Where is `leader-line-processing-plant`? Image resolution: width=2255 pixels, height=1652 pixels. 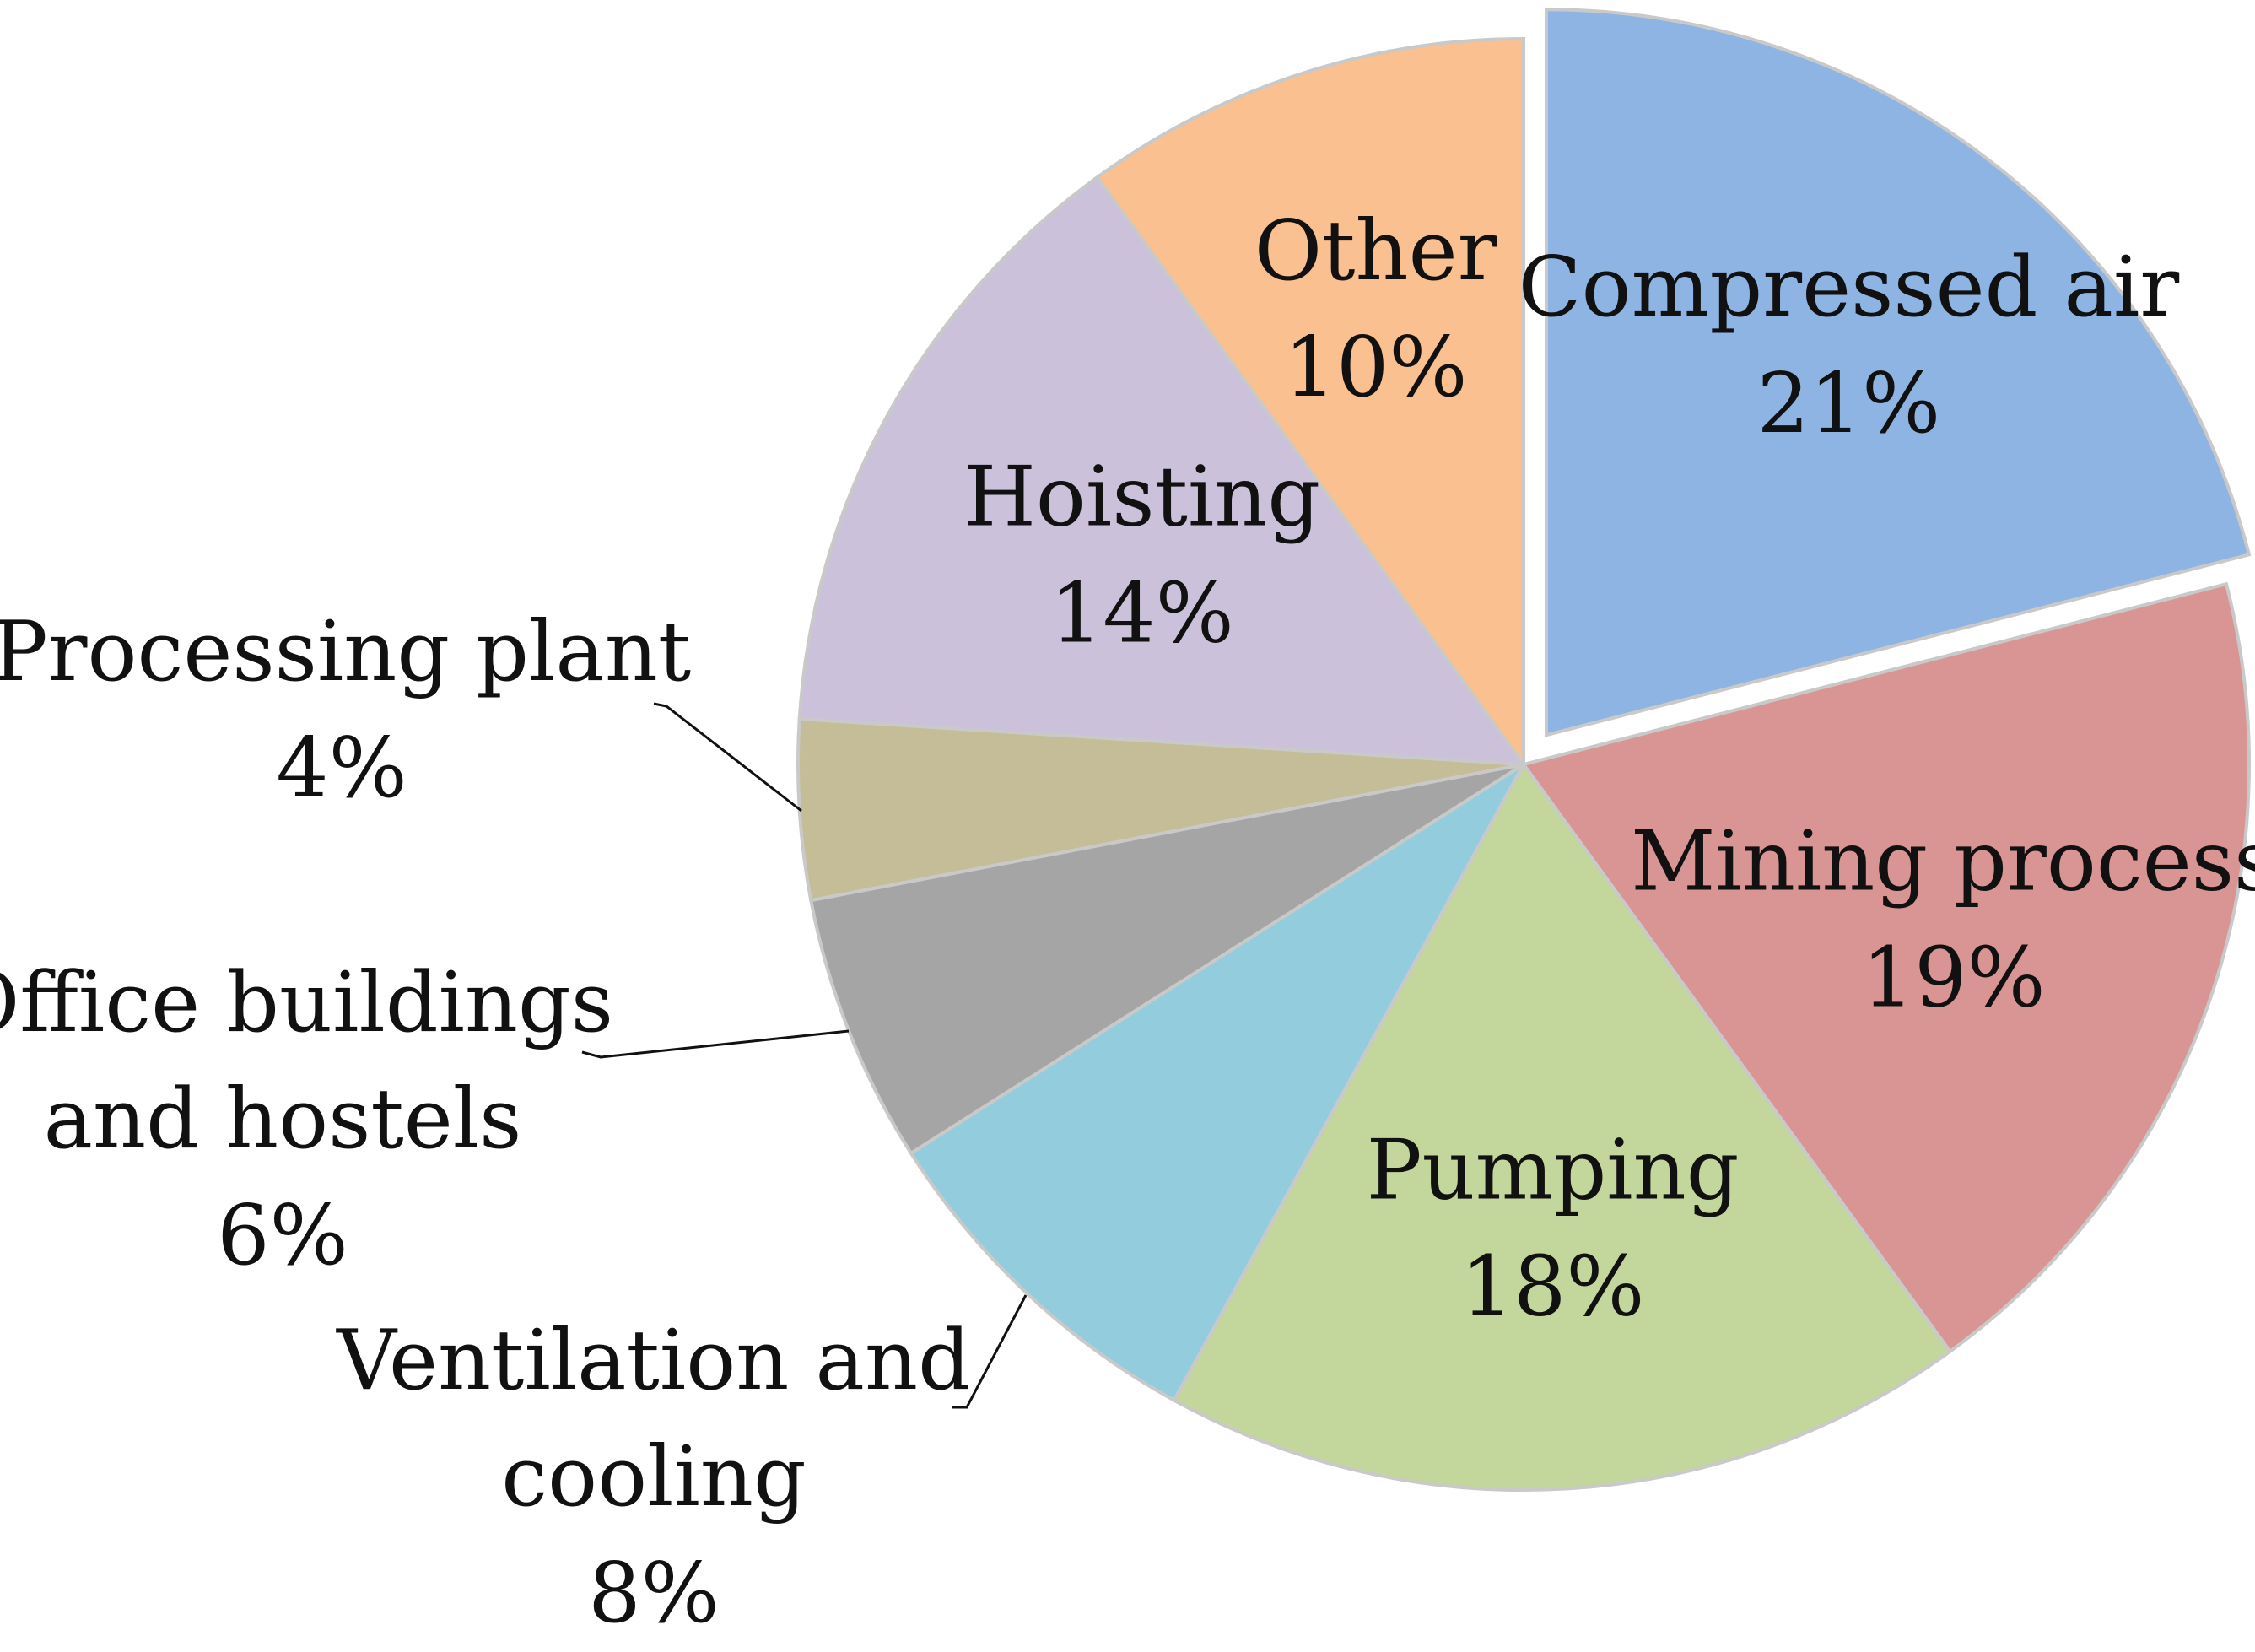 leader-line-processing-plant is located at coordinates (727, 757).